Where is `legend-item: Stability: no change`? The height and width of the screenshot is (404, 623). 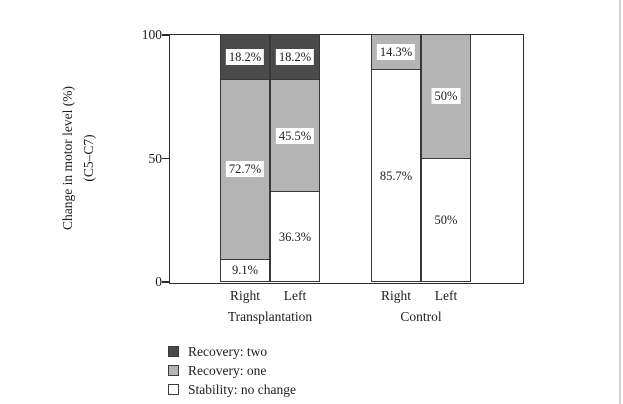 legend-item: Stability: no change is located at coordinates (232, 389).